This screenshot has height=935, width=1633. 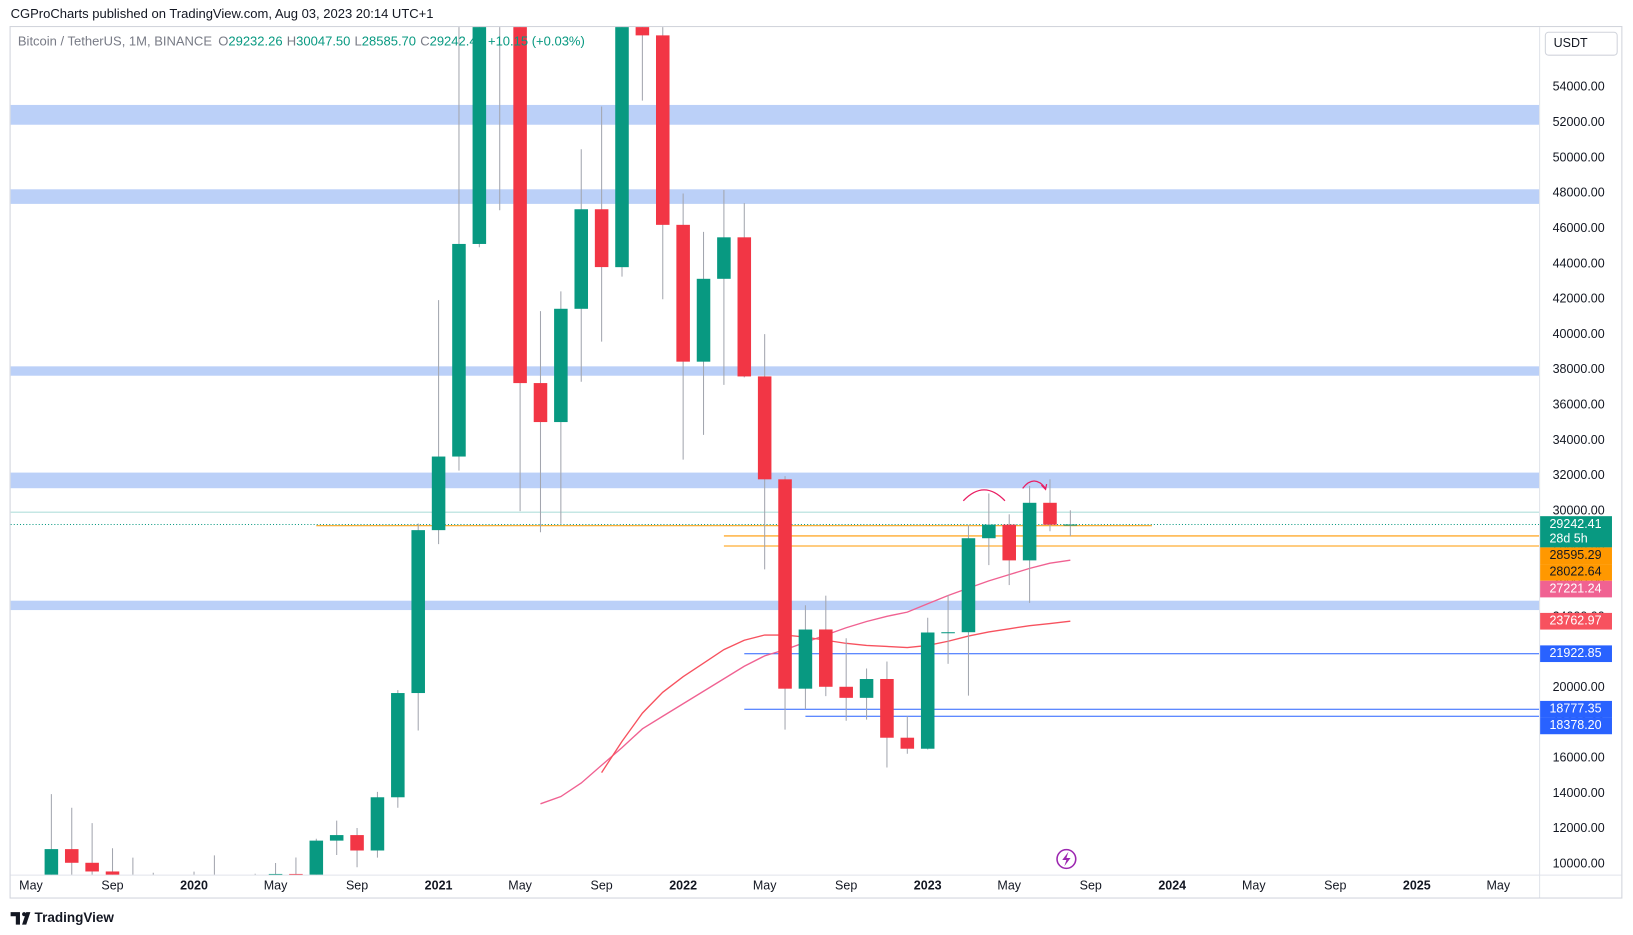 What do you see at coordinates (928, 885) in the screenshot?
I see `x-tick-label: 2023` at bounding box center [928, 885].